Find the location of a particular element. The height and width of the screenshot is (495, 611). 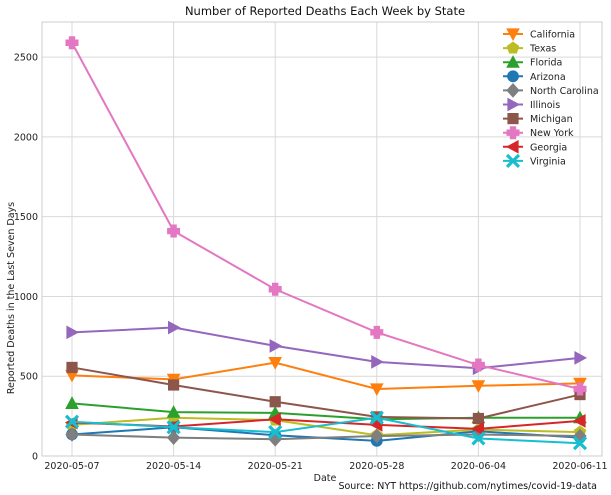

legend-item-illinois: Illinois is located at coordinates (531, 104).